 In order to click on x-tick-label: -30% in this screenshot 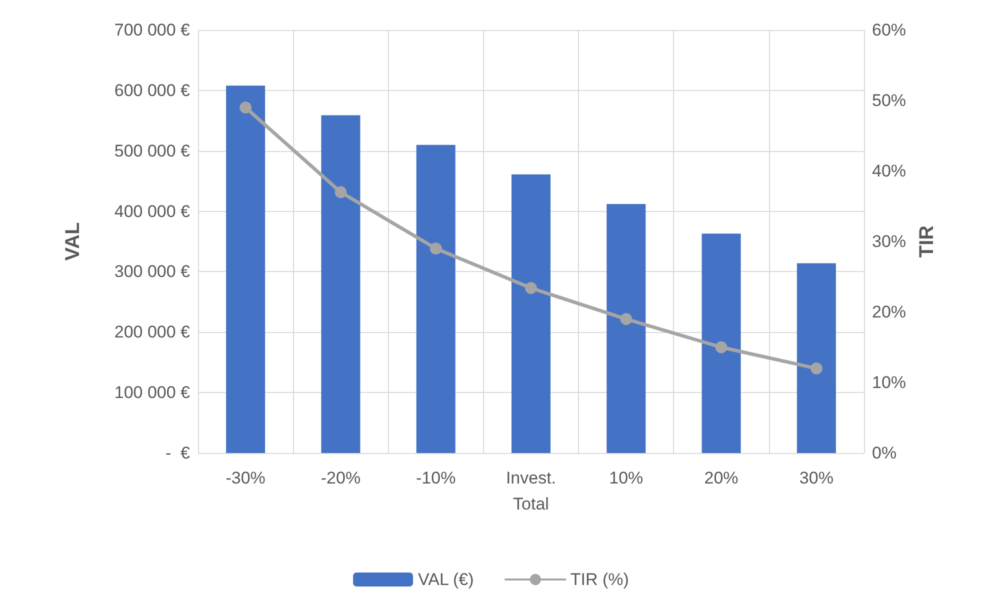, I will do `click(246, 478)`.